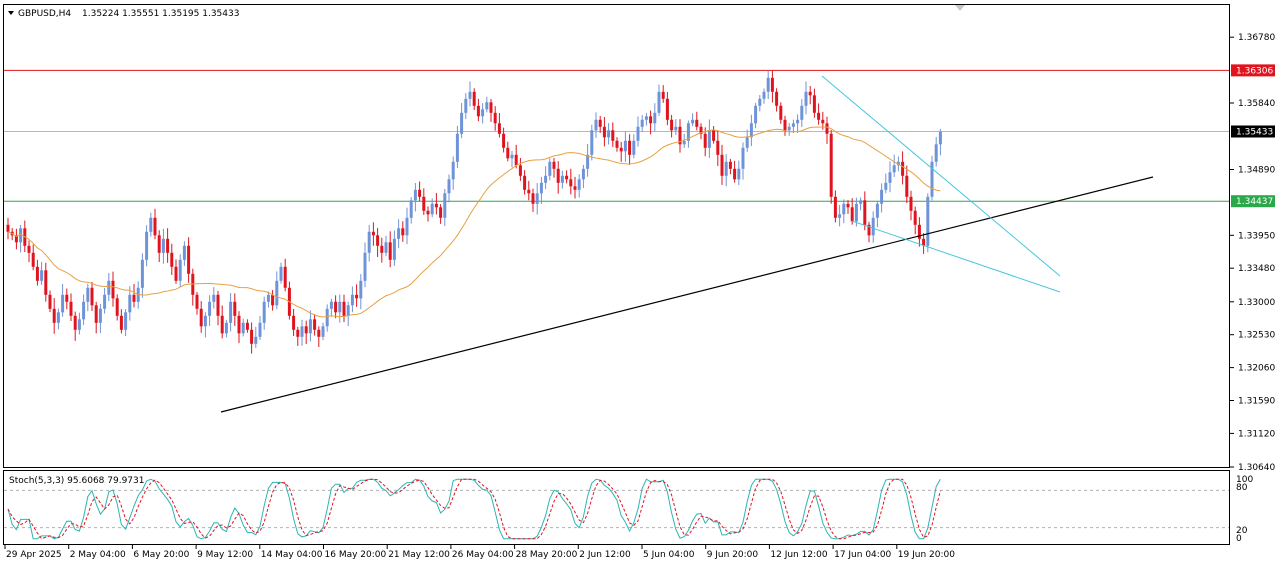 The height and width of the screenshot is (567, 1280). What do you see at coordinates (44, 14) in the screenshot?
I see `symbol-label: GBPUSD,H4` at bounding box center [44, 14].